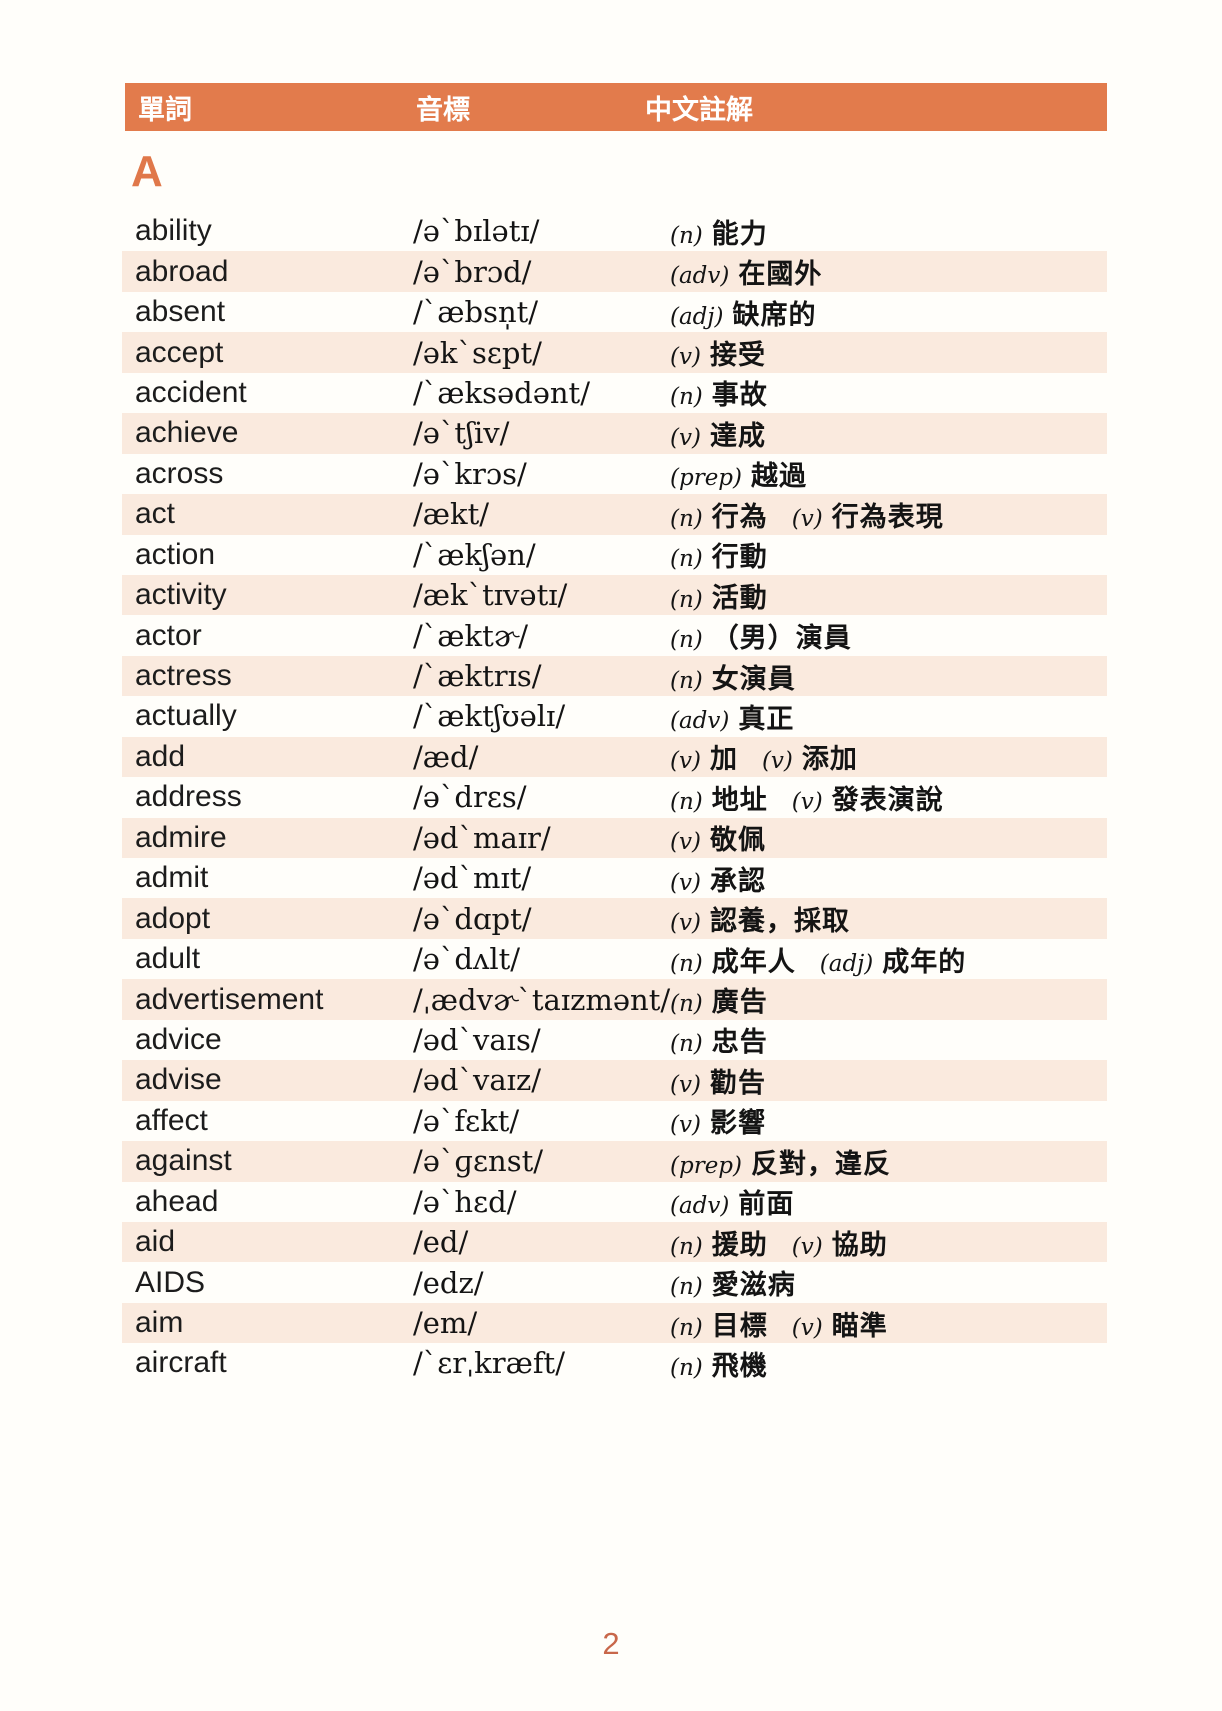 The image size is (1222, 1711). I want to click on phonetic-text: /`æbsn̩t/, so click(476, 312).